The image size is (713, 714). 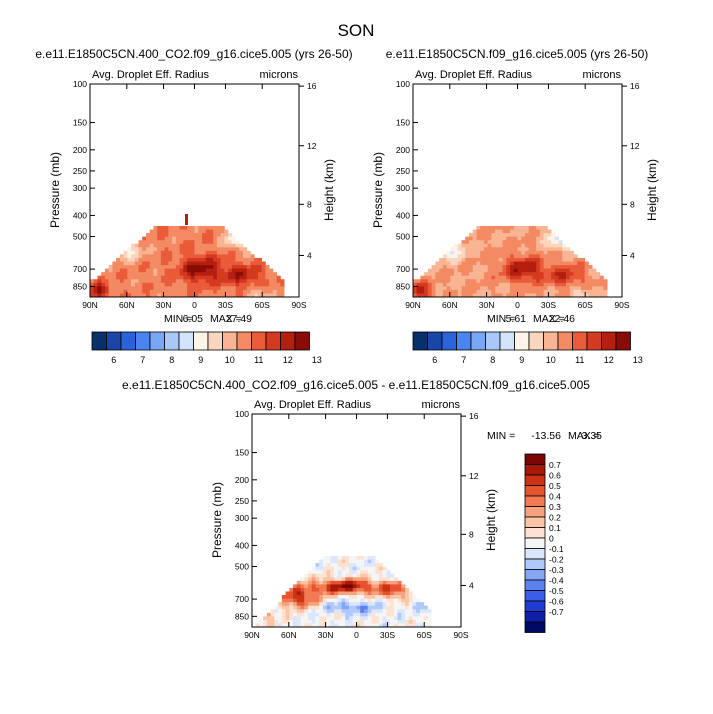 What do you see at coordinates (356, 635) in the screenshot?
I see `x-tick-label: 0` at bounding box center [356, 635].